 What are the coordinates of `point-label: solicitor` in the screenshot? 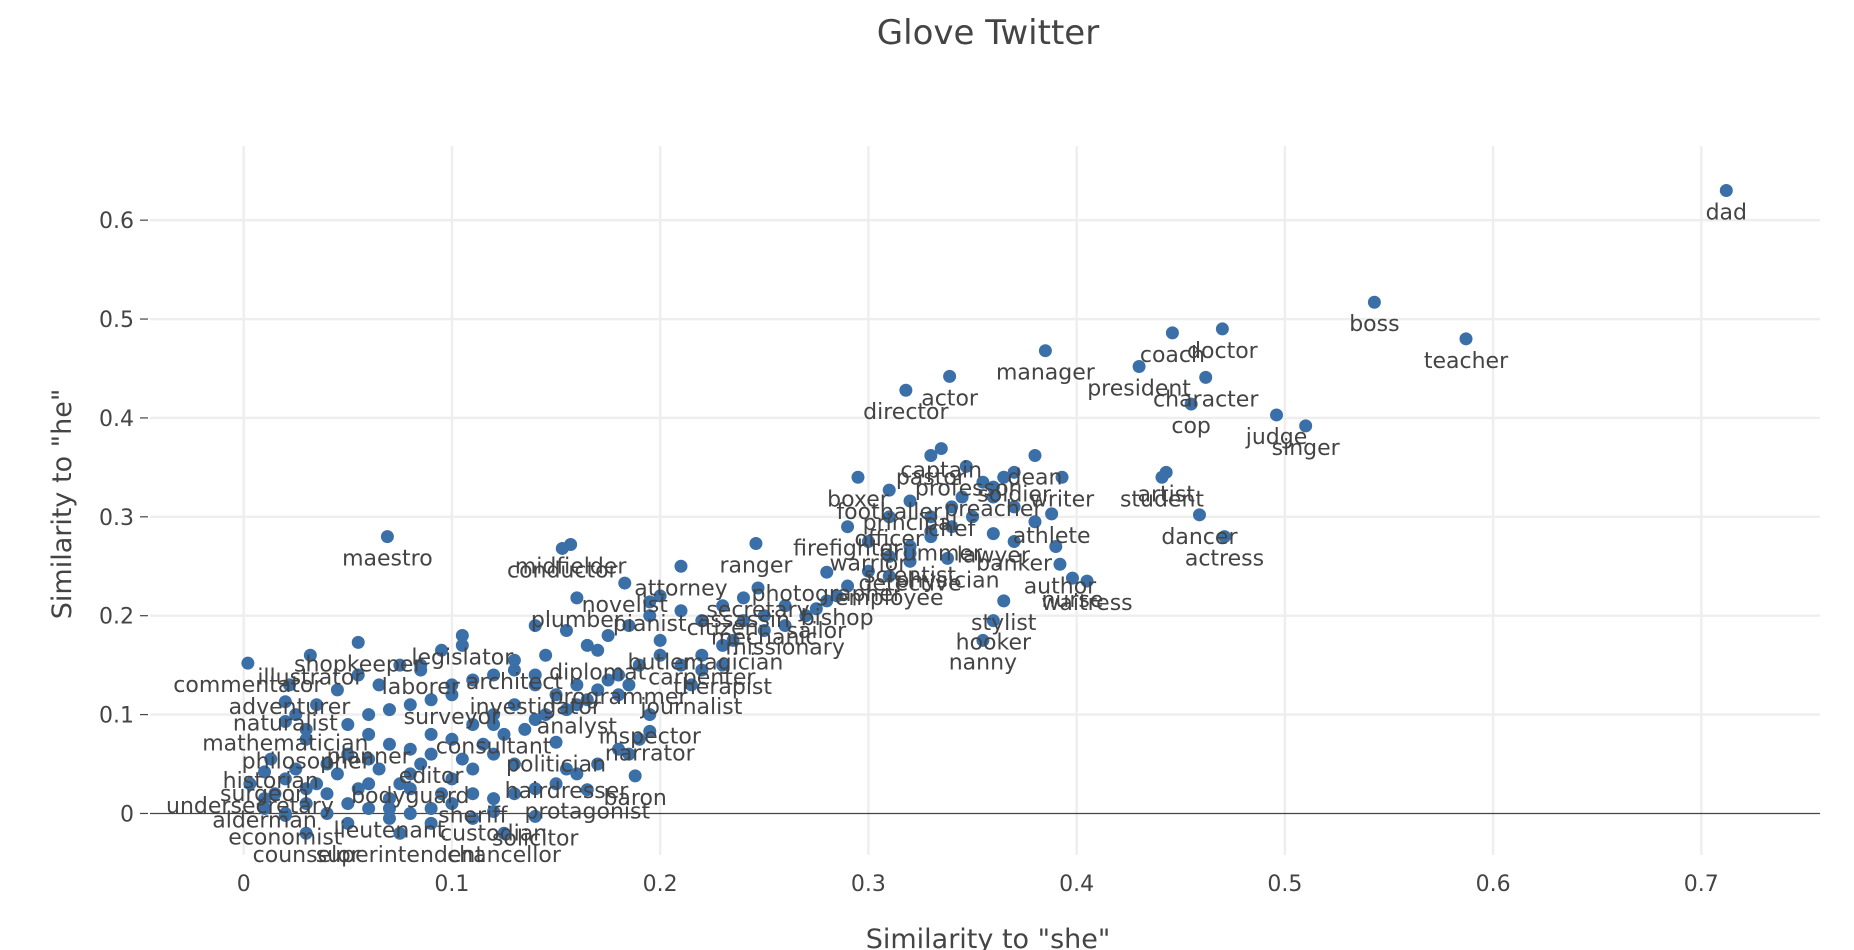 It's located at (535, 838).